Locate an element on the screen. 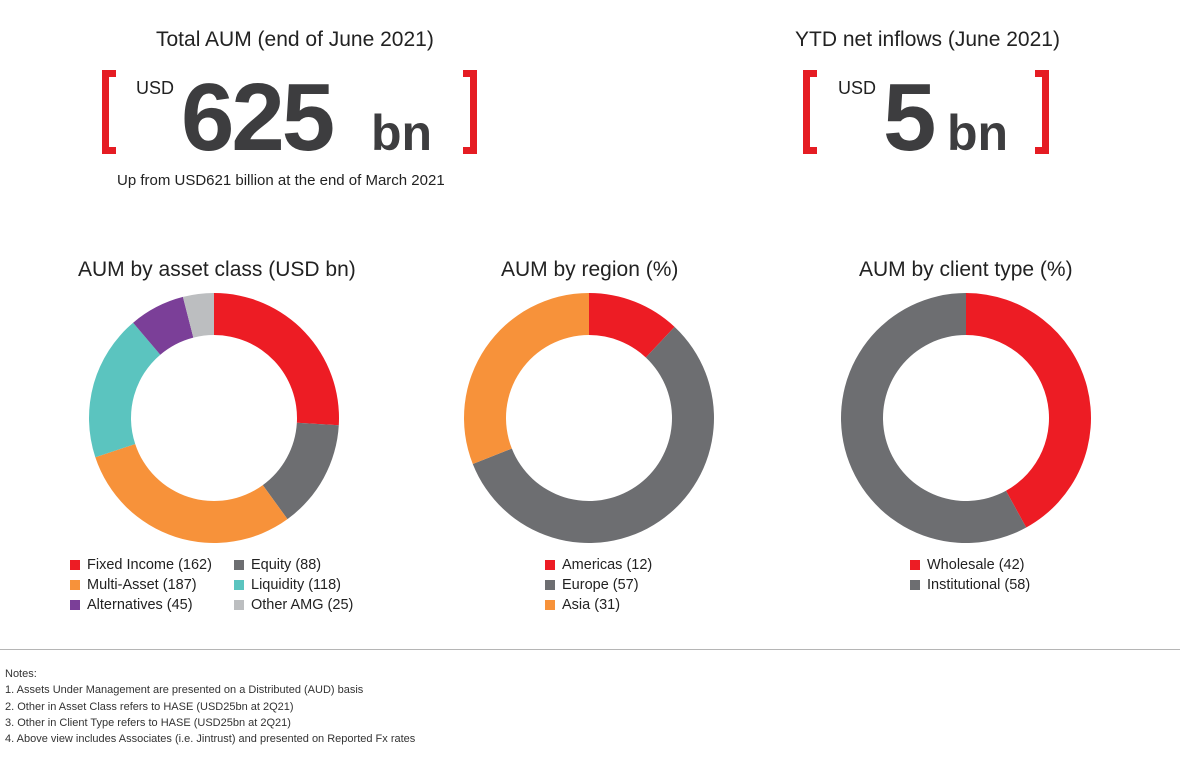 The width and height of the screenshot is (1180, 765). region-donut is located at coordinates (589, 418).